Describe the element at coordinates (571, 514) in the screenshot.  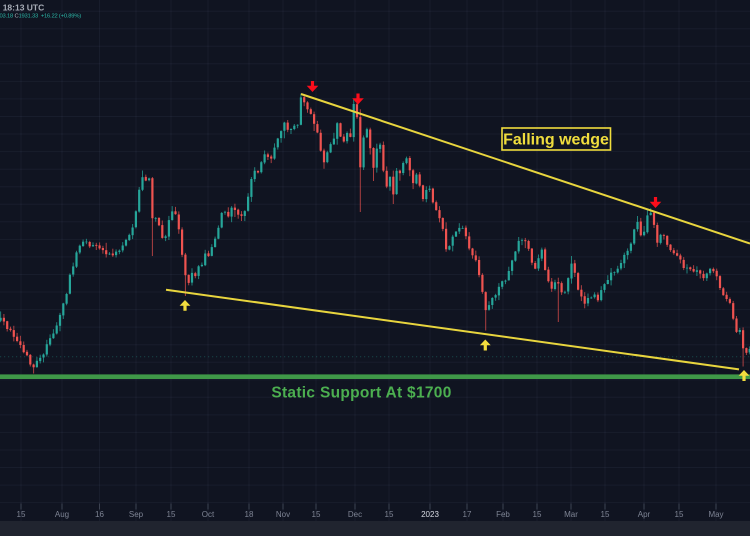
I see `svg-text: Mar` at that location.